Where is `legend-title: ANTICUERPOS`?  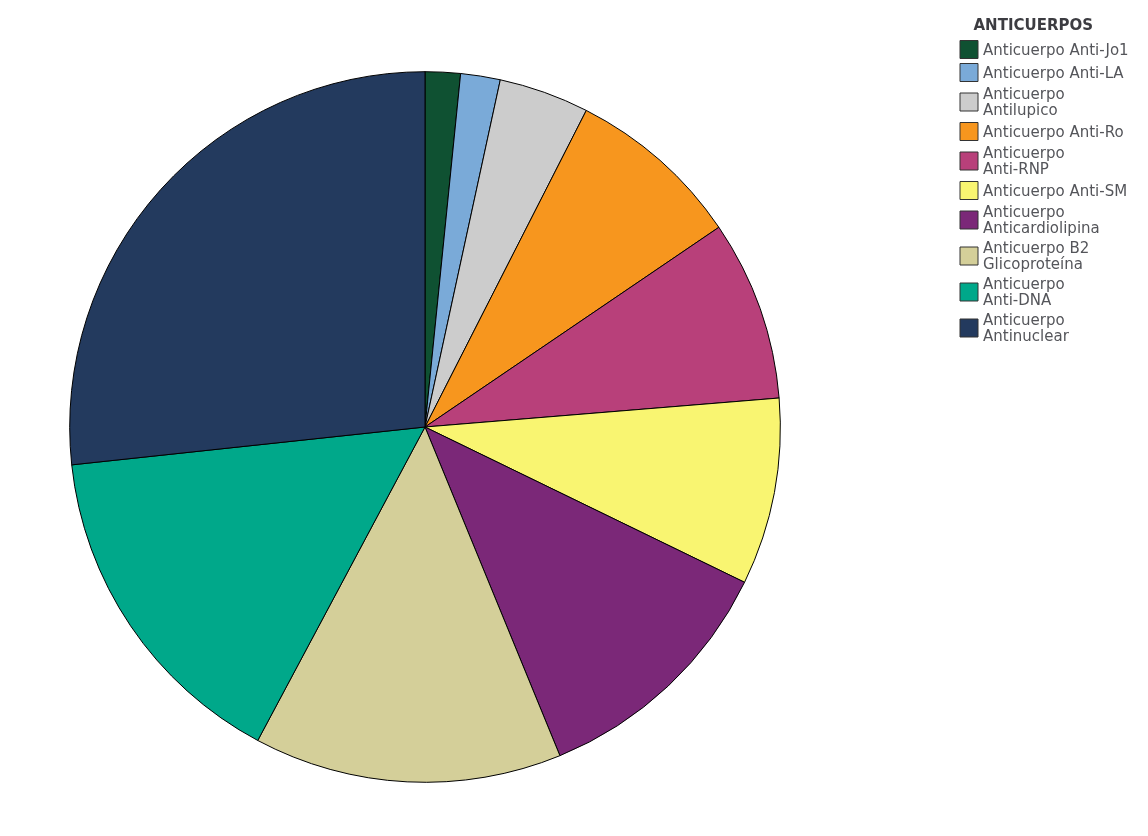
legend-title: ANTICUERPOS is located at coordinates (1033, 24).